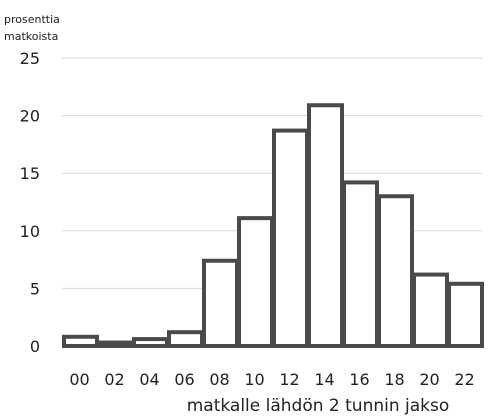 The image size is (496, 418). I want to click on y-tick-label: 20, so click(30, 116).